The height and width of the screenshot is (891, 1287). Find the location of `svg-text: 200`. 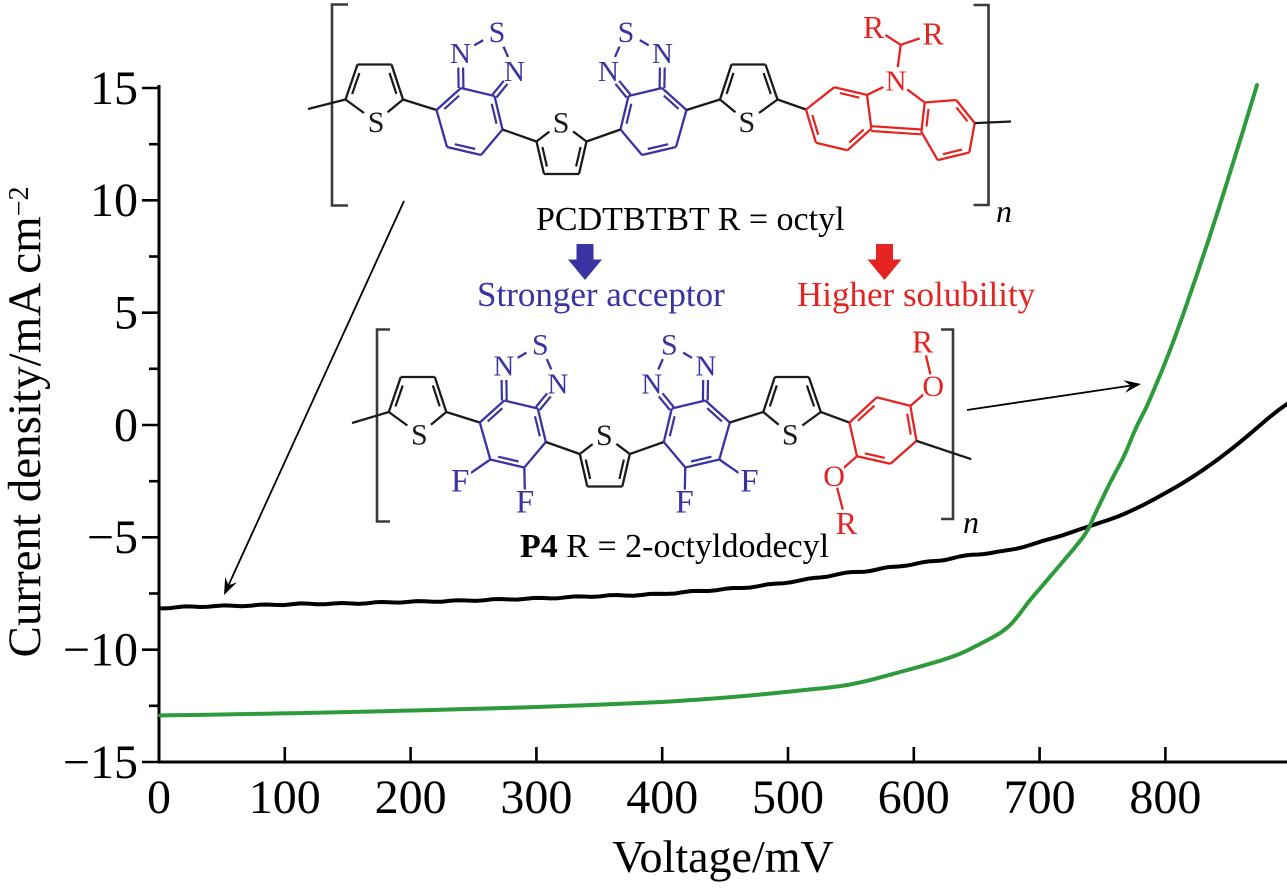

svg-text: 200 is located at coordinates (411, 797).